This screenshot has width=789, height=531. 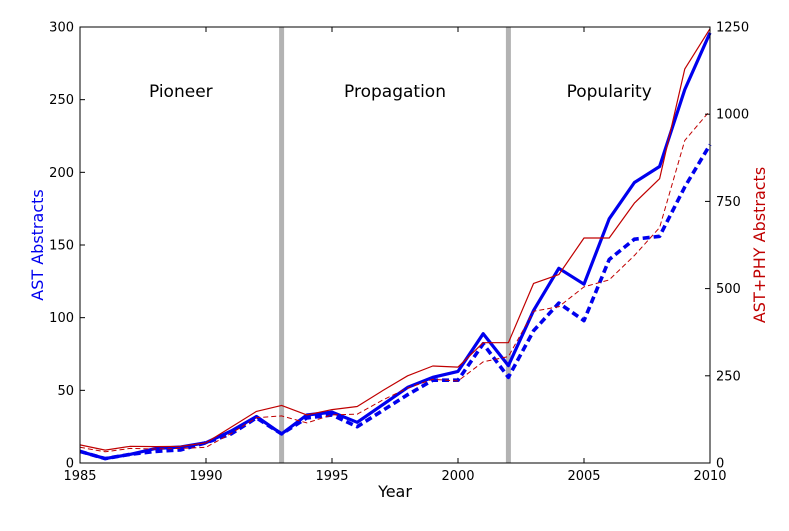 I want to click on y-left-tick-label: 0, so click(x=70, y=464).